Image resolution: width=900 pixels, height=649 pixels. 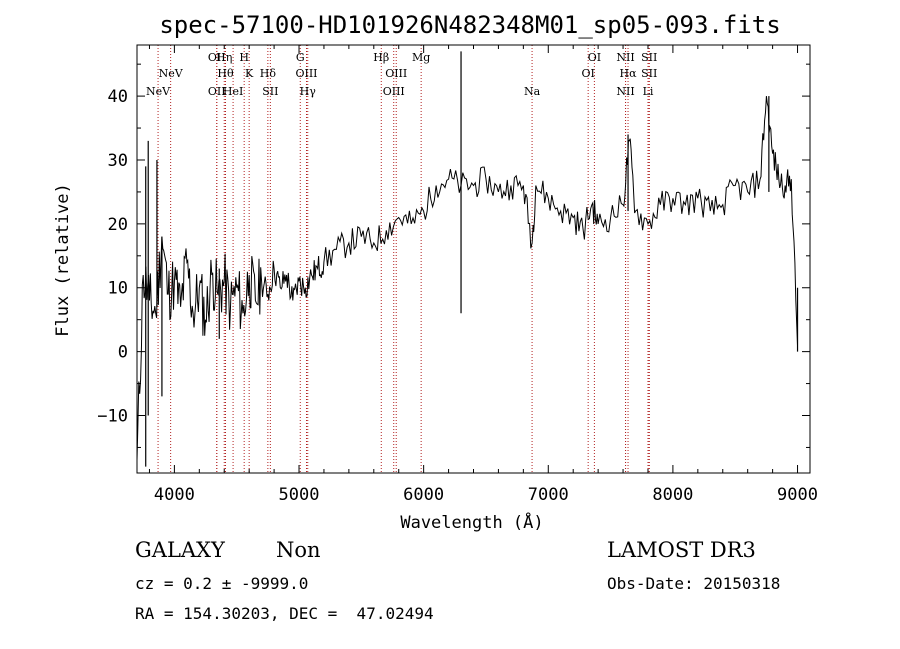 What do you see at coordinates (532, 91) in the screenshot?
I see `emission-line-label: Na` at bounding box center [532, 91].